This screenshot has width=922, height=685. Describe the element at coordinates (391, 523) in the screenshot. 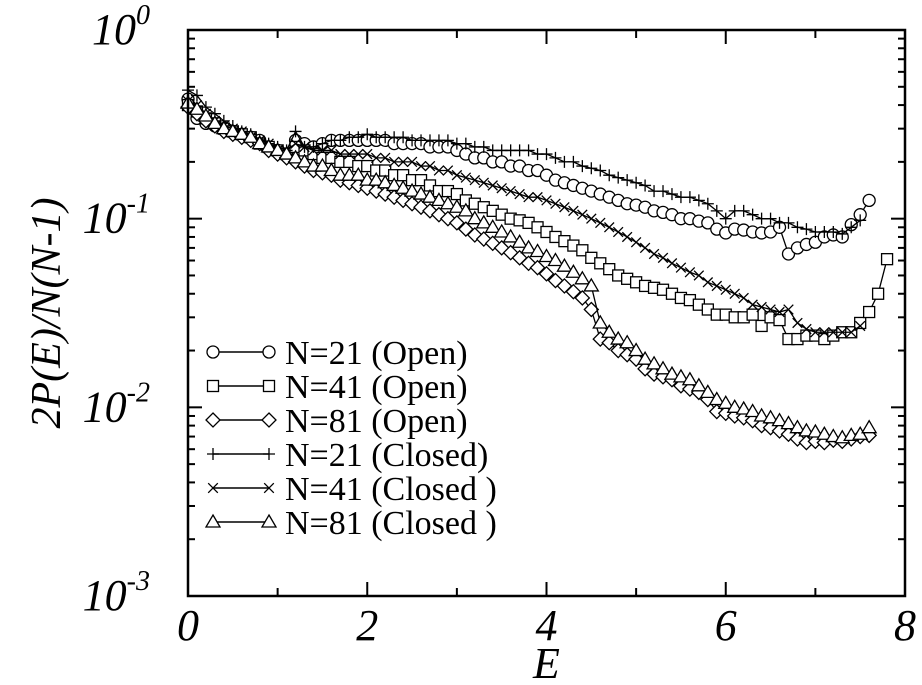

I see `legend-label: N=81 (Closed )` at that location.